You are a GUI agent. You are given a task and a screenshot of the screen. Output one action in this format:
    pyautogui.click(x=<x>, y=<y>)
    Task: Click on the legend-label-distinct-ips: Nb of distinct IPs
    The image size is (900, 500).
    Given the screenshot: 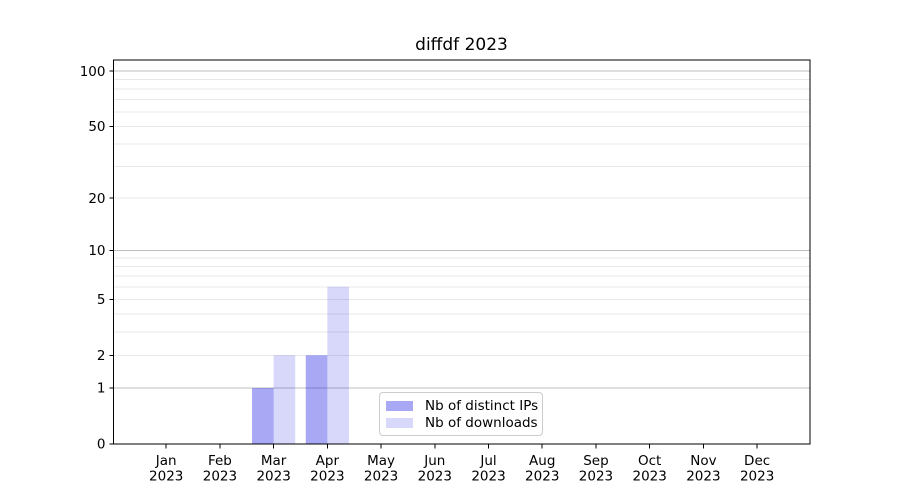 What is the action you would take?
    pyautogui.click(x=482, y=406)
    